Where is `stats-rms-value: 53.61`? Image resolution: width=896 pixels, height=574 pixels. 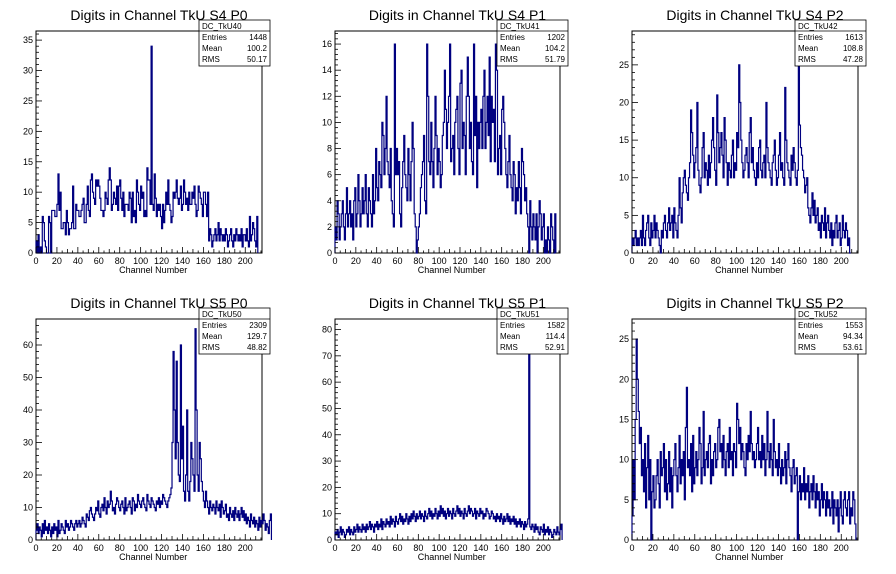
stats-rms-value: 53.61 is located at coordinates (853, 347).